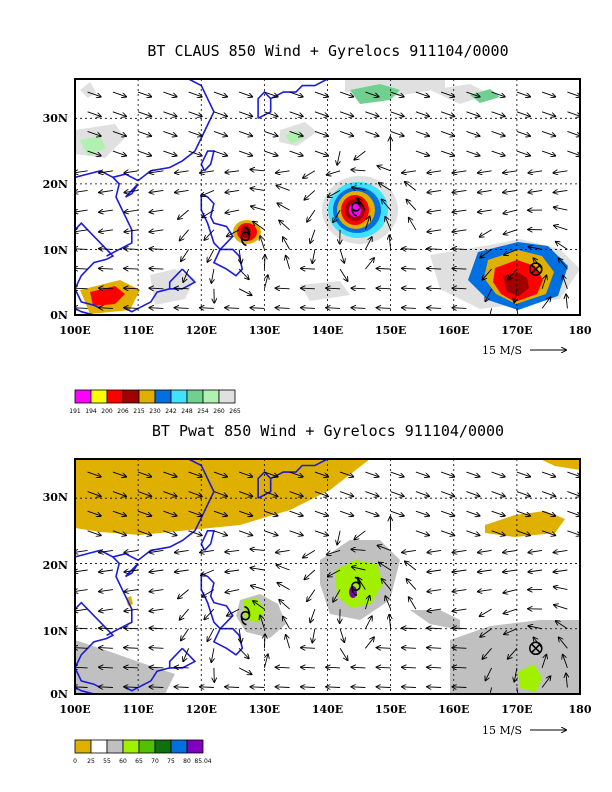 The height and width of the screenshot is (792, 612). What do you see at coordinates (502, 730) in the screenshot?
I see `wind-scale-label: 15 M/S` at bounding box center [502, 730].